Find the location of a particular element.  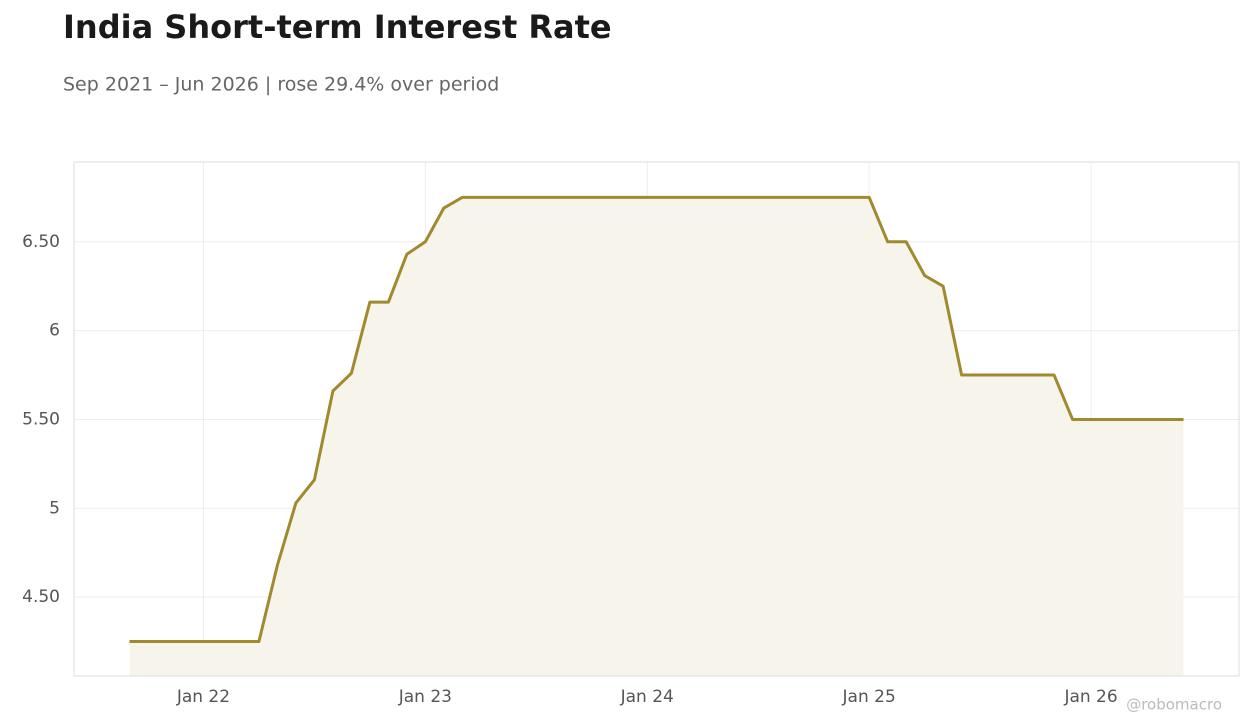

y-tick-label: 6 is located at coordinates (54, 331).